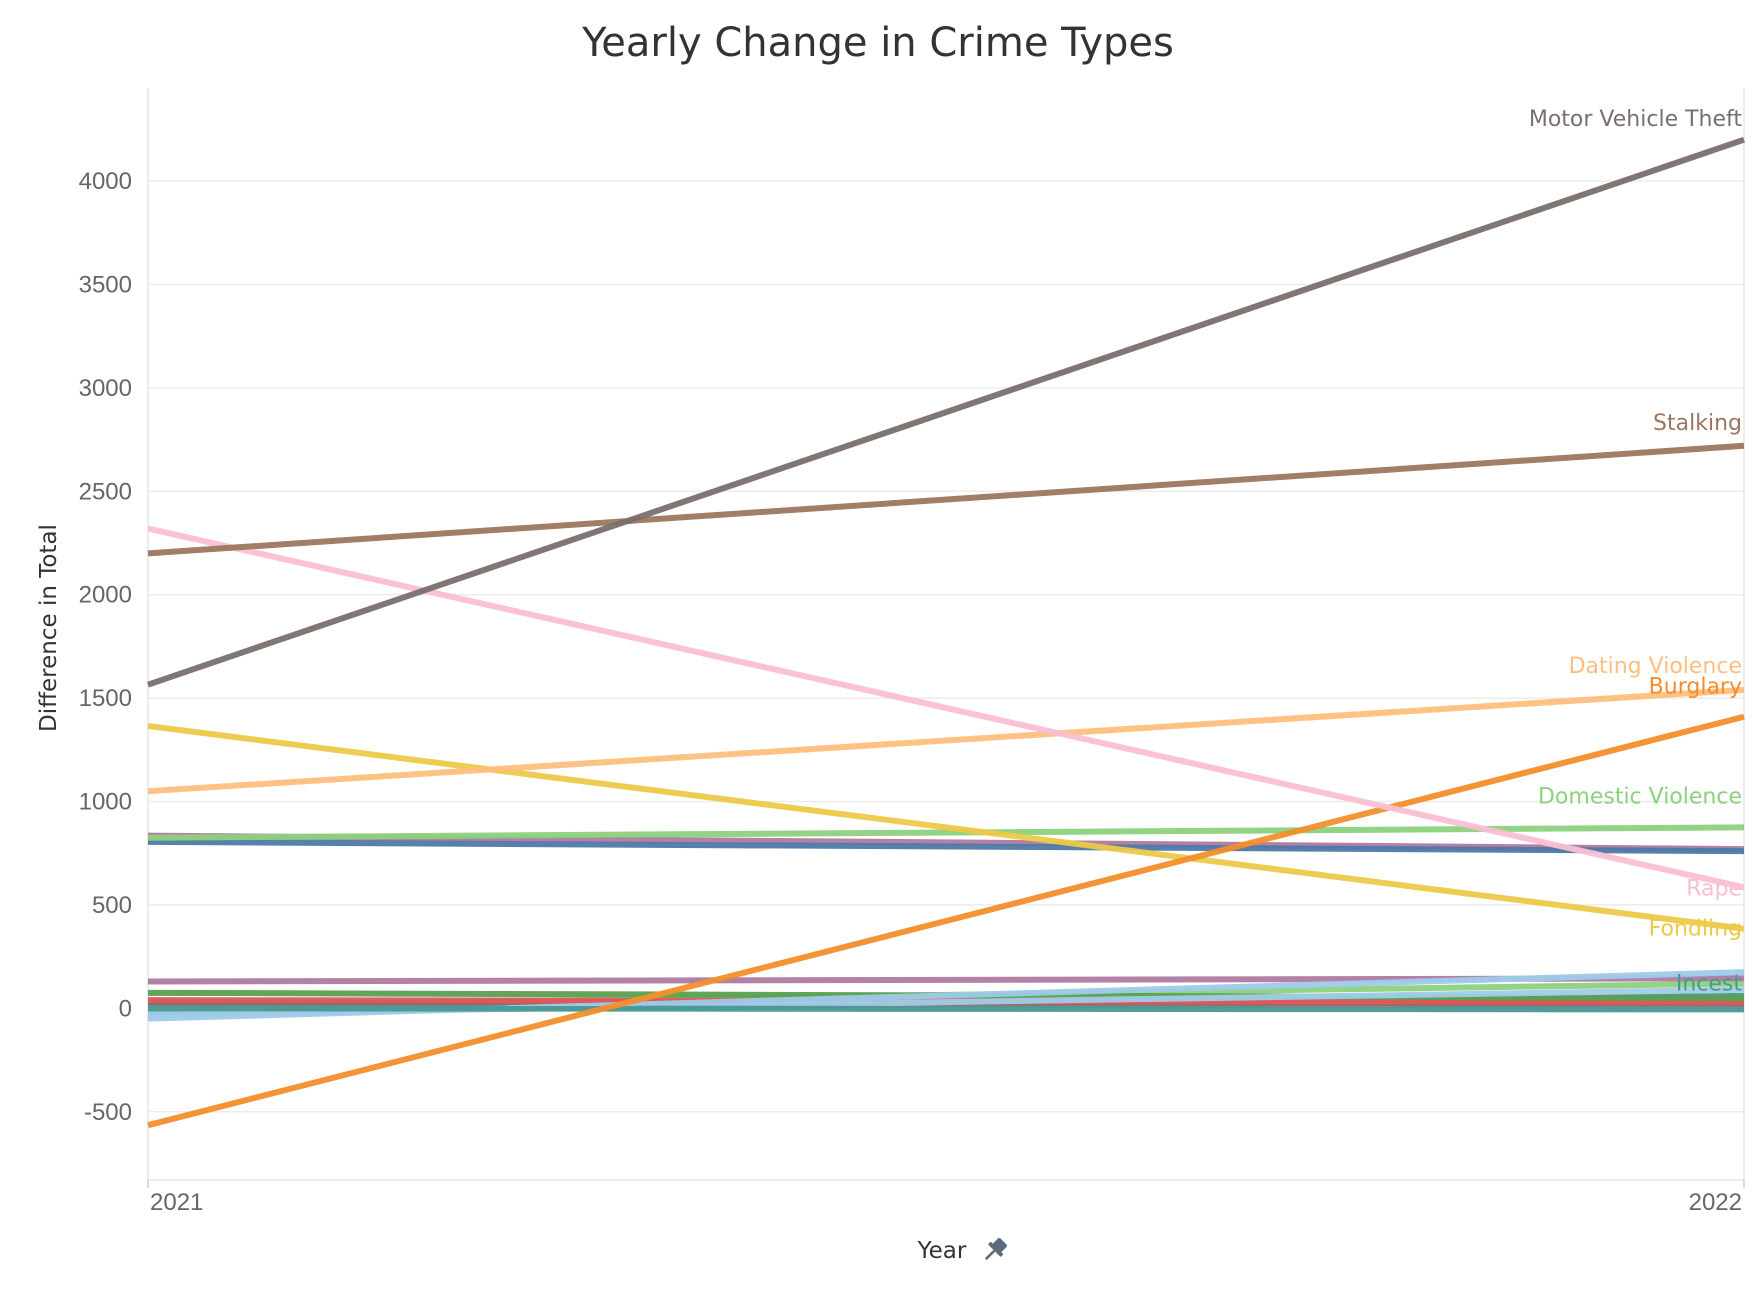  I want to click on y-tick-label: 1500, so click(105, 698).